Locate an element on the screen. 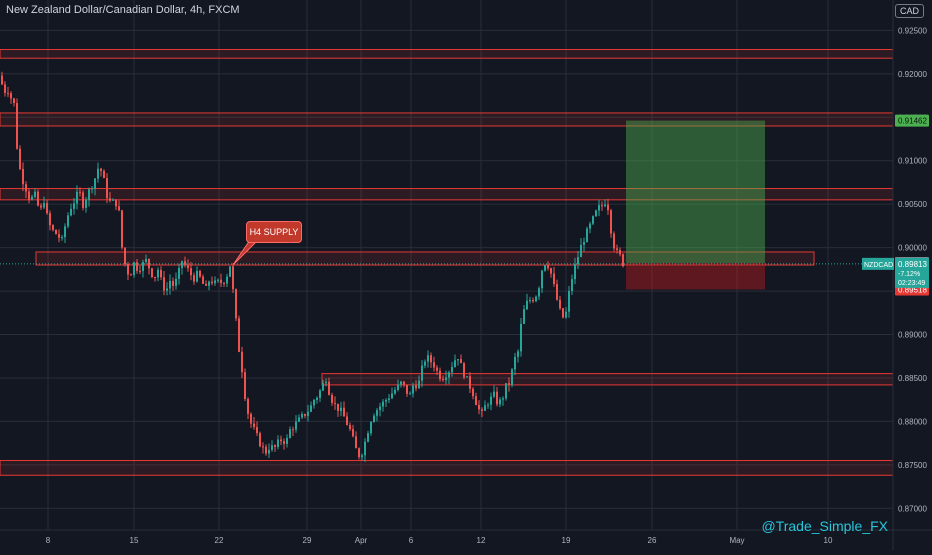 The height and width of the screenshot is (555, 932). symbol-tag: NZDCAD is located at coordinates (878, 265).